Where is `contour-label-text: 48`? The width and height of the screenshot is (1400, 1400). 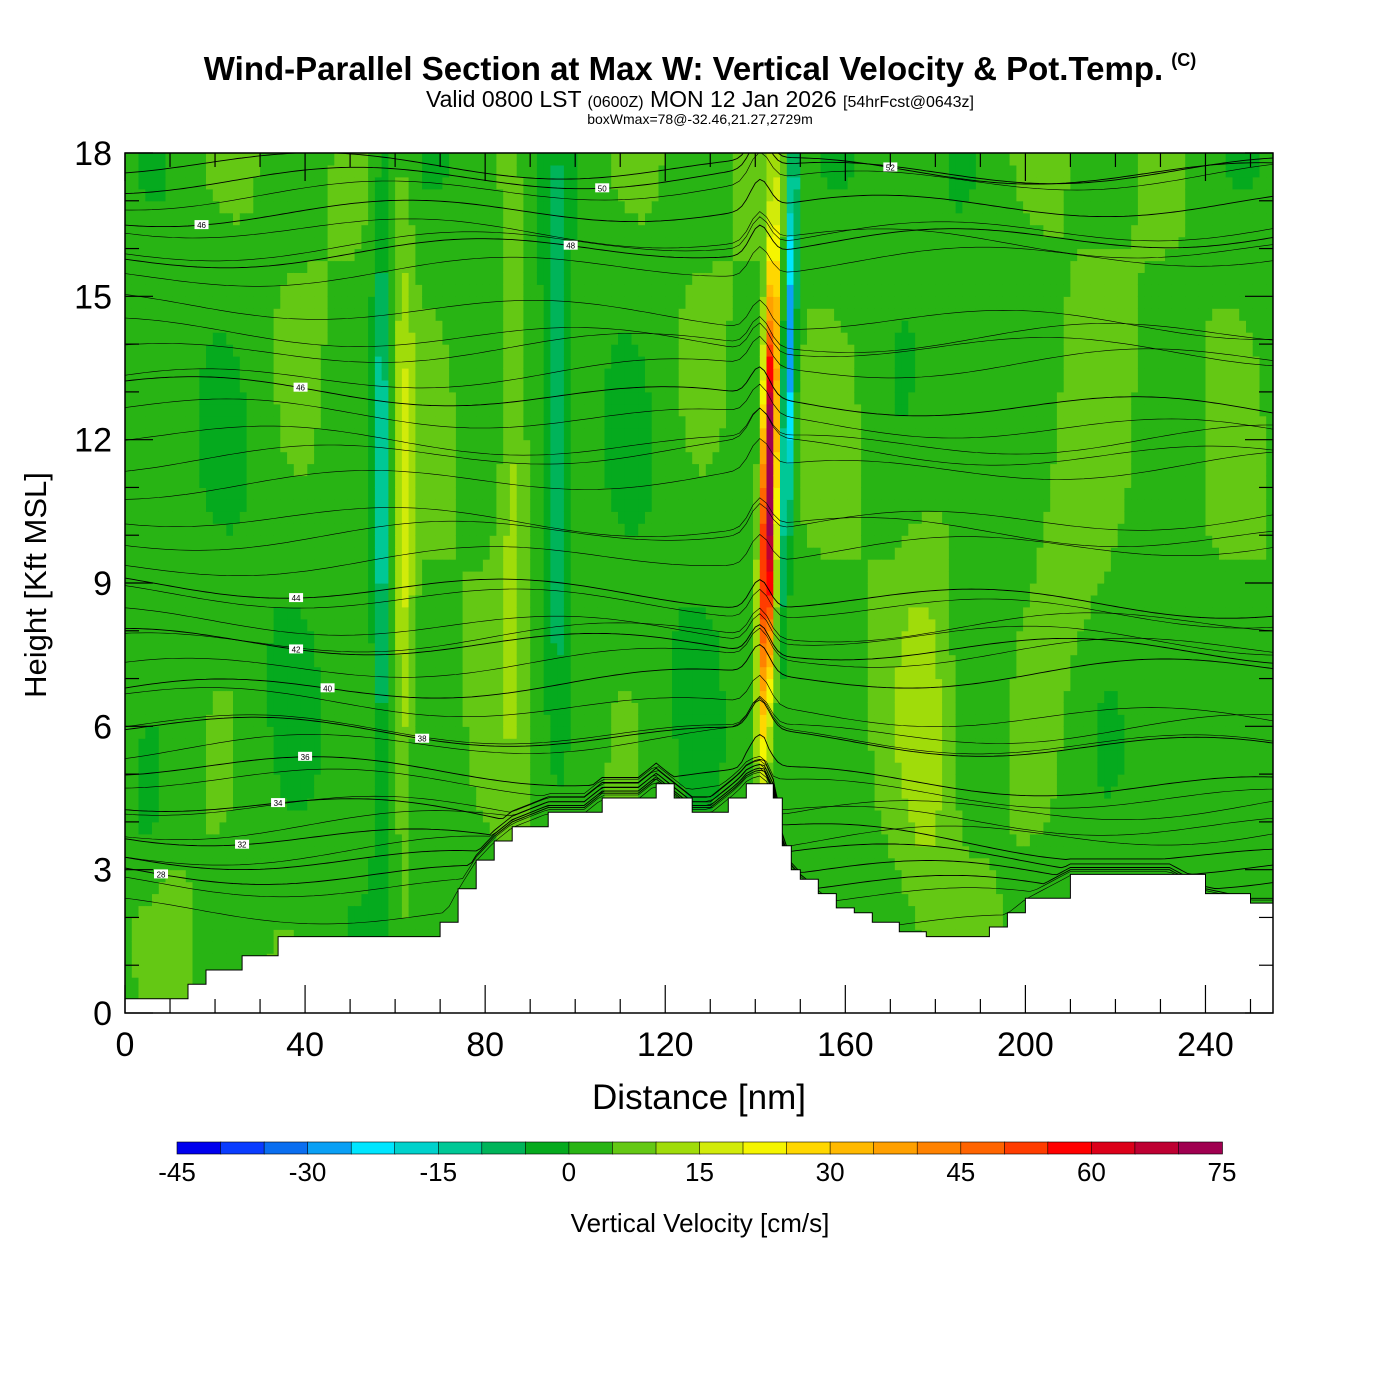
contour-label-text: 48 is located at coordinates (570, 246).